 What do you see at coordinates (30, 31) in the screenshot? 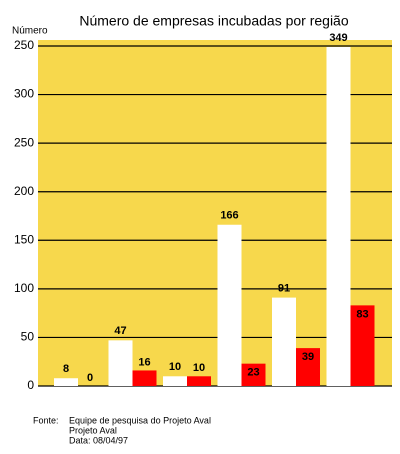
I see `y-axis-label: Número` at bounding box center [30, 31].